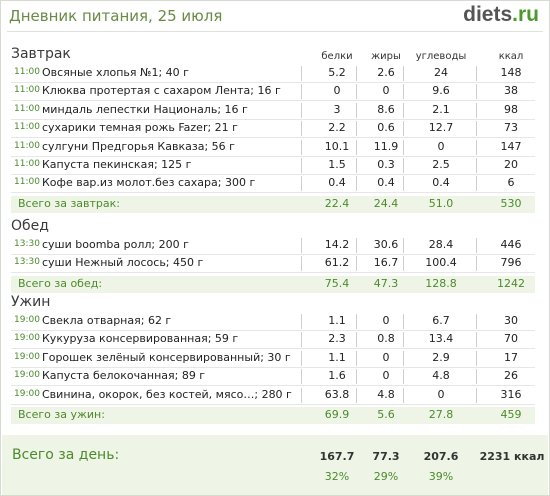 The height and width of the screenshot is (496, 550). What do you see at coordinates (273, 322) in the screenshot?
I see `food-row: 19:00 Свекла отварная; 62 г 1.1 0 6.7 30` at bounding box center [273, 322].